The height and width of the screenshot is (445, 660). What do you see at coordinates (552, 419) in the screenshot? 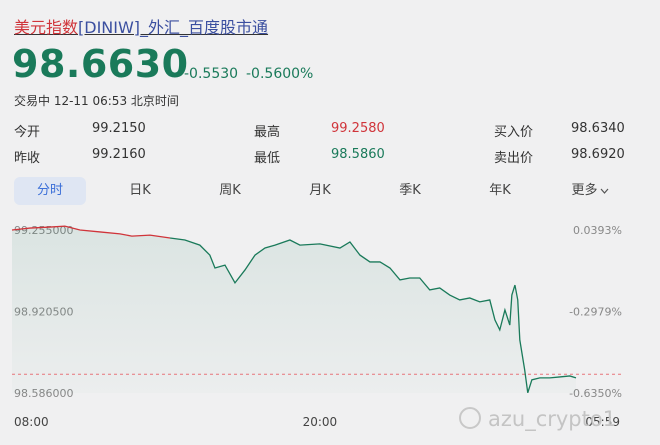
I see `watermark-text: azu_crypto1` at bounding box center [552, 419].